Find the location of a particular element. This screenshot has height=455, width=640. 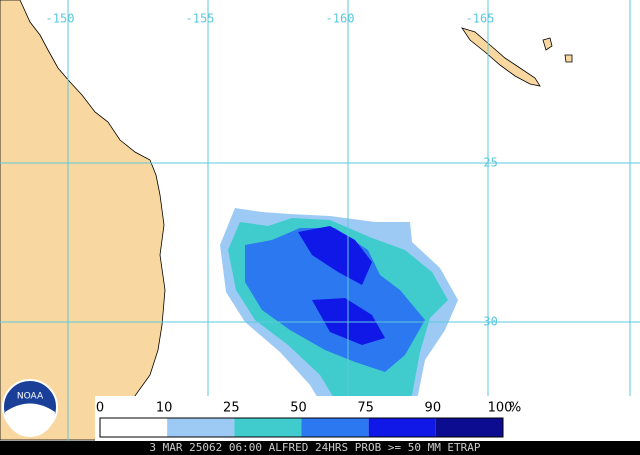

colorbar-outline is located at coordinates (301, 427).